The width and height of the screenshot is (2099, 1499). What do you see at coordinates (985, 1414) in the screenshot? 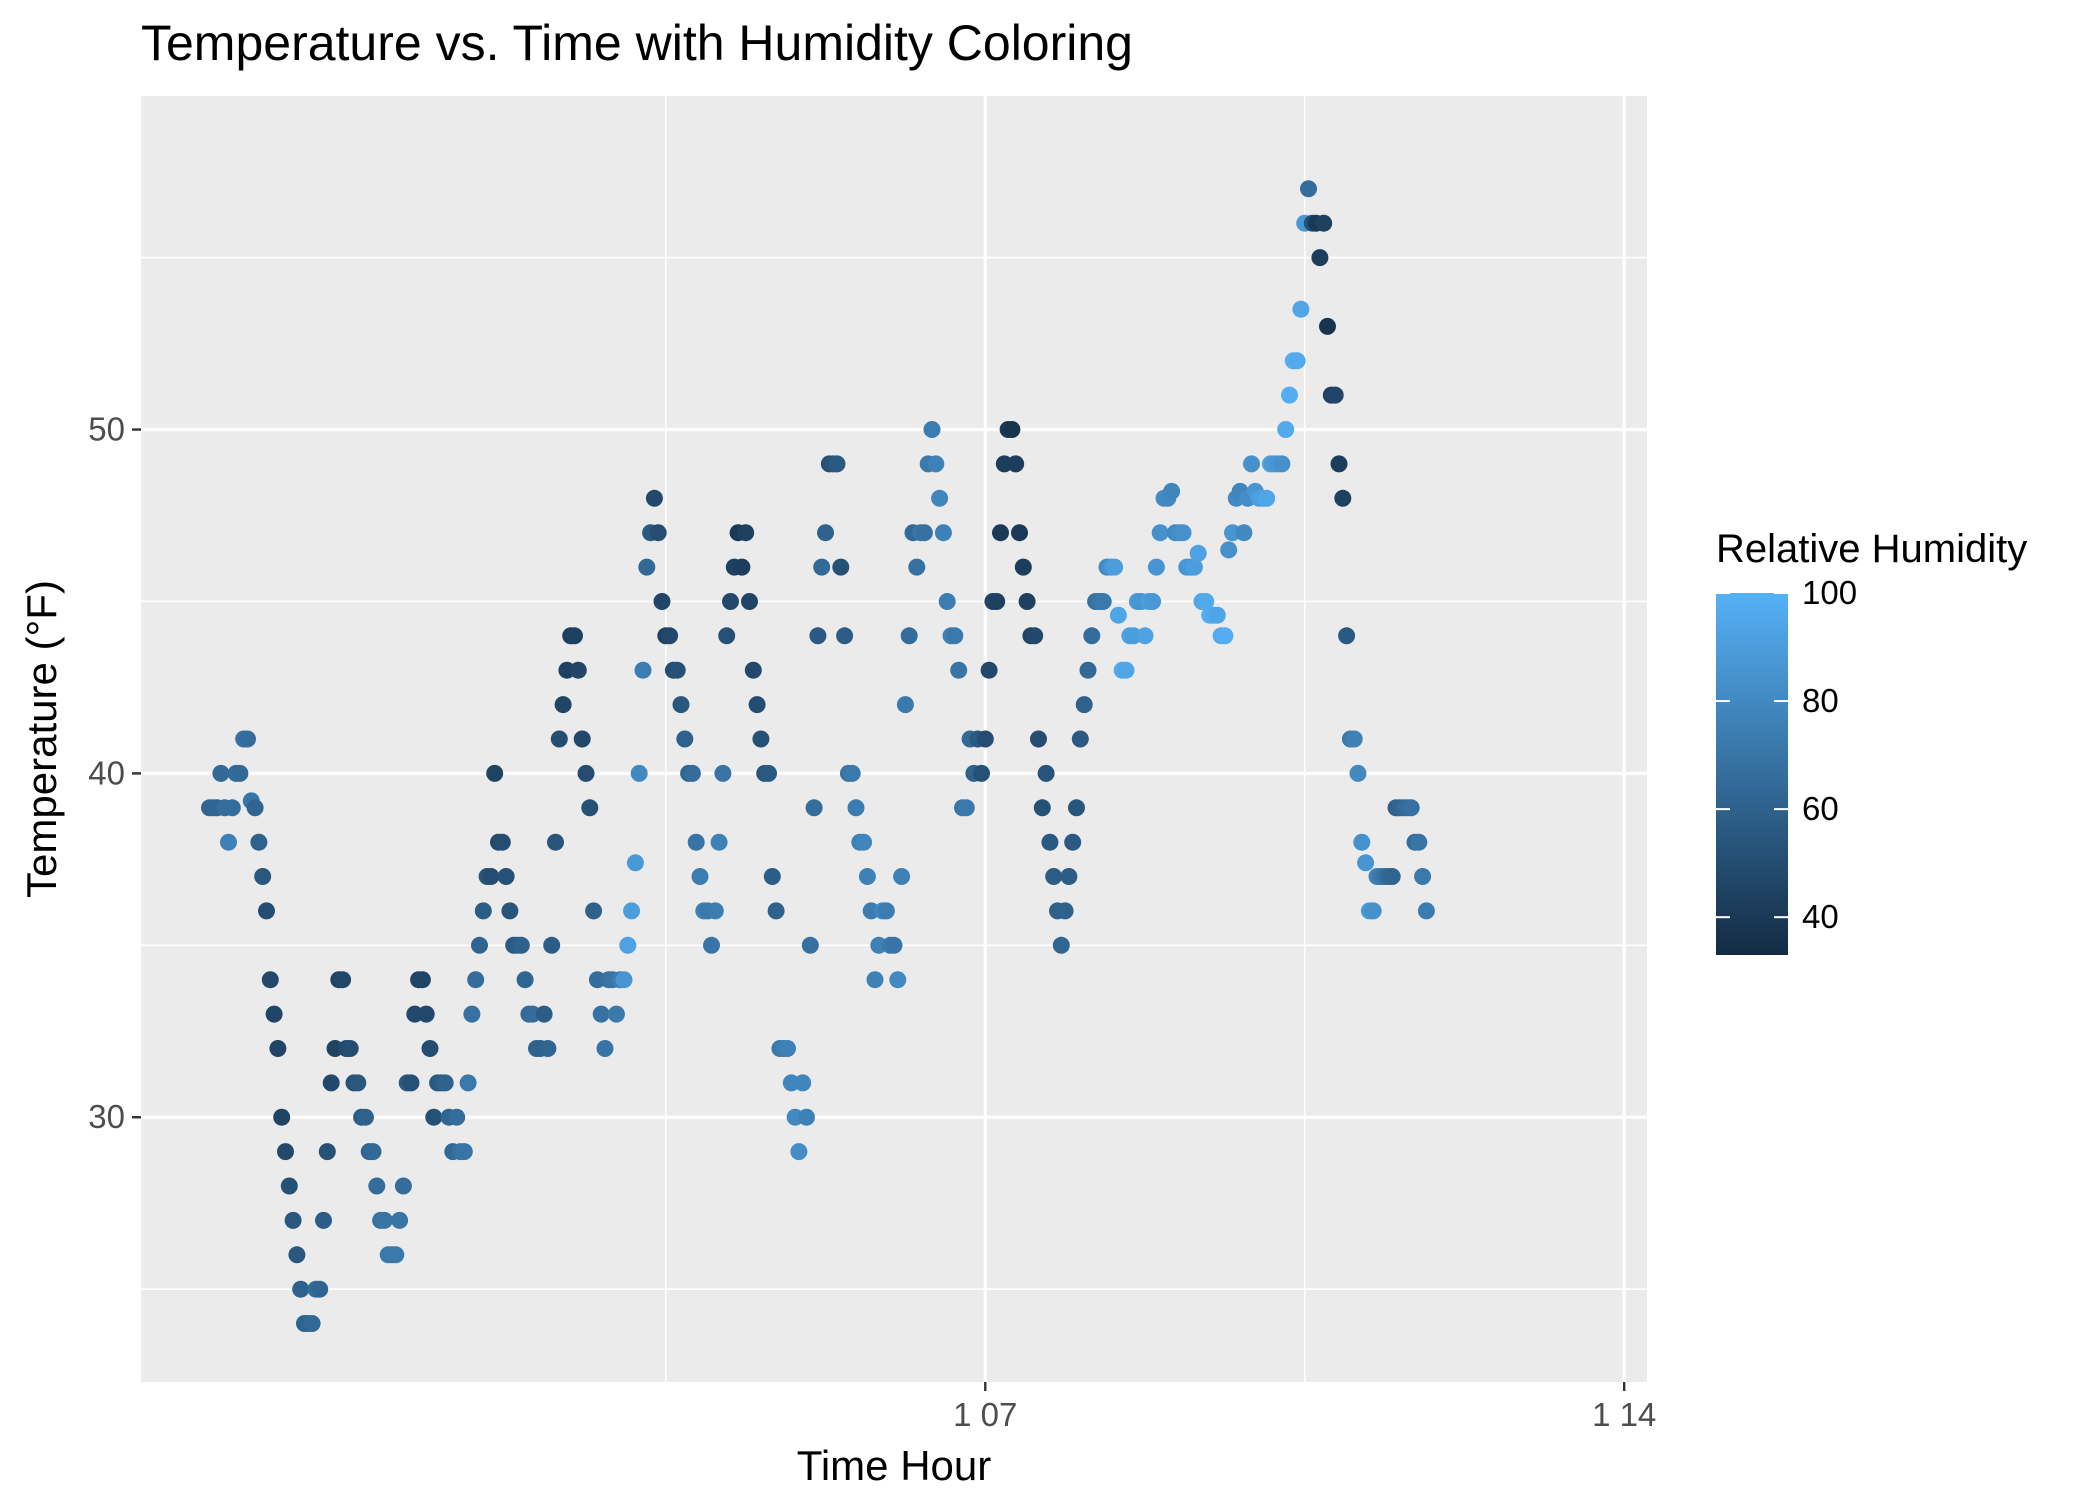
I see `x-tick-label: 1 07` at bounding box center [985, 1414].